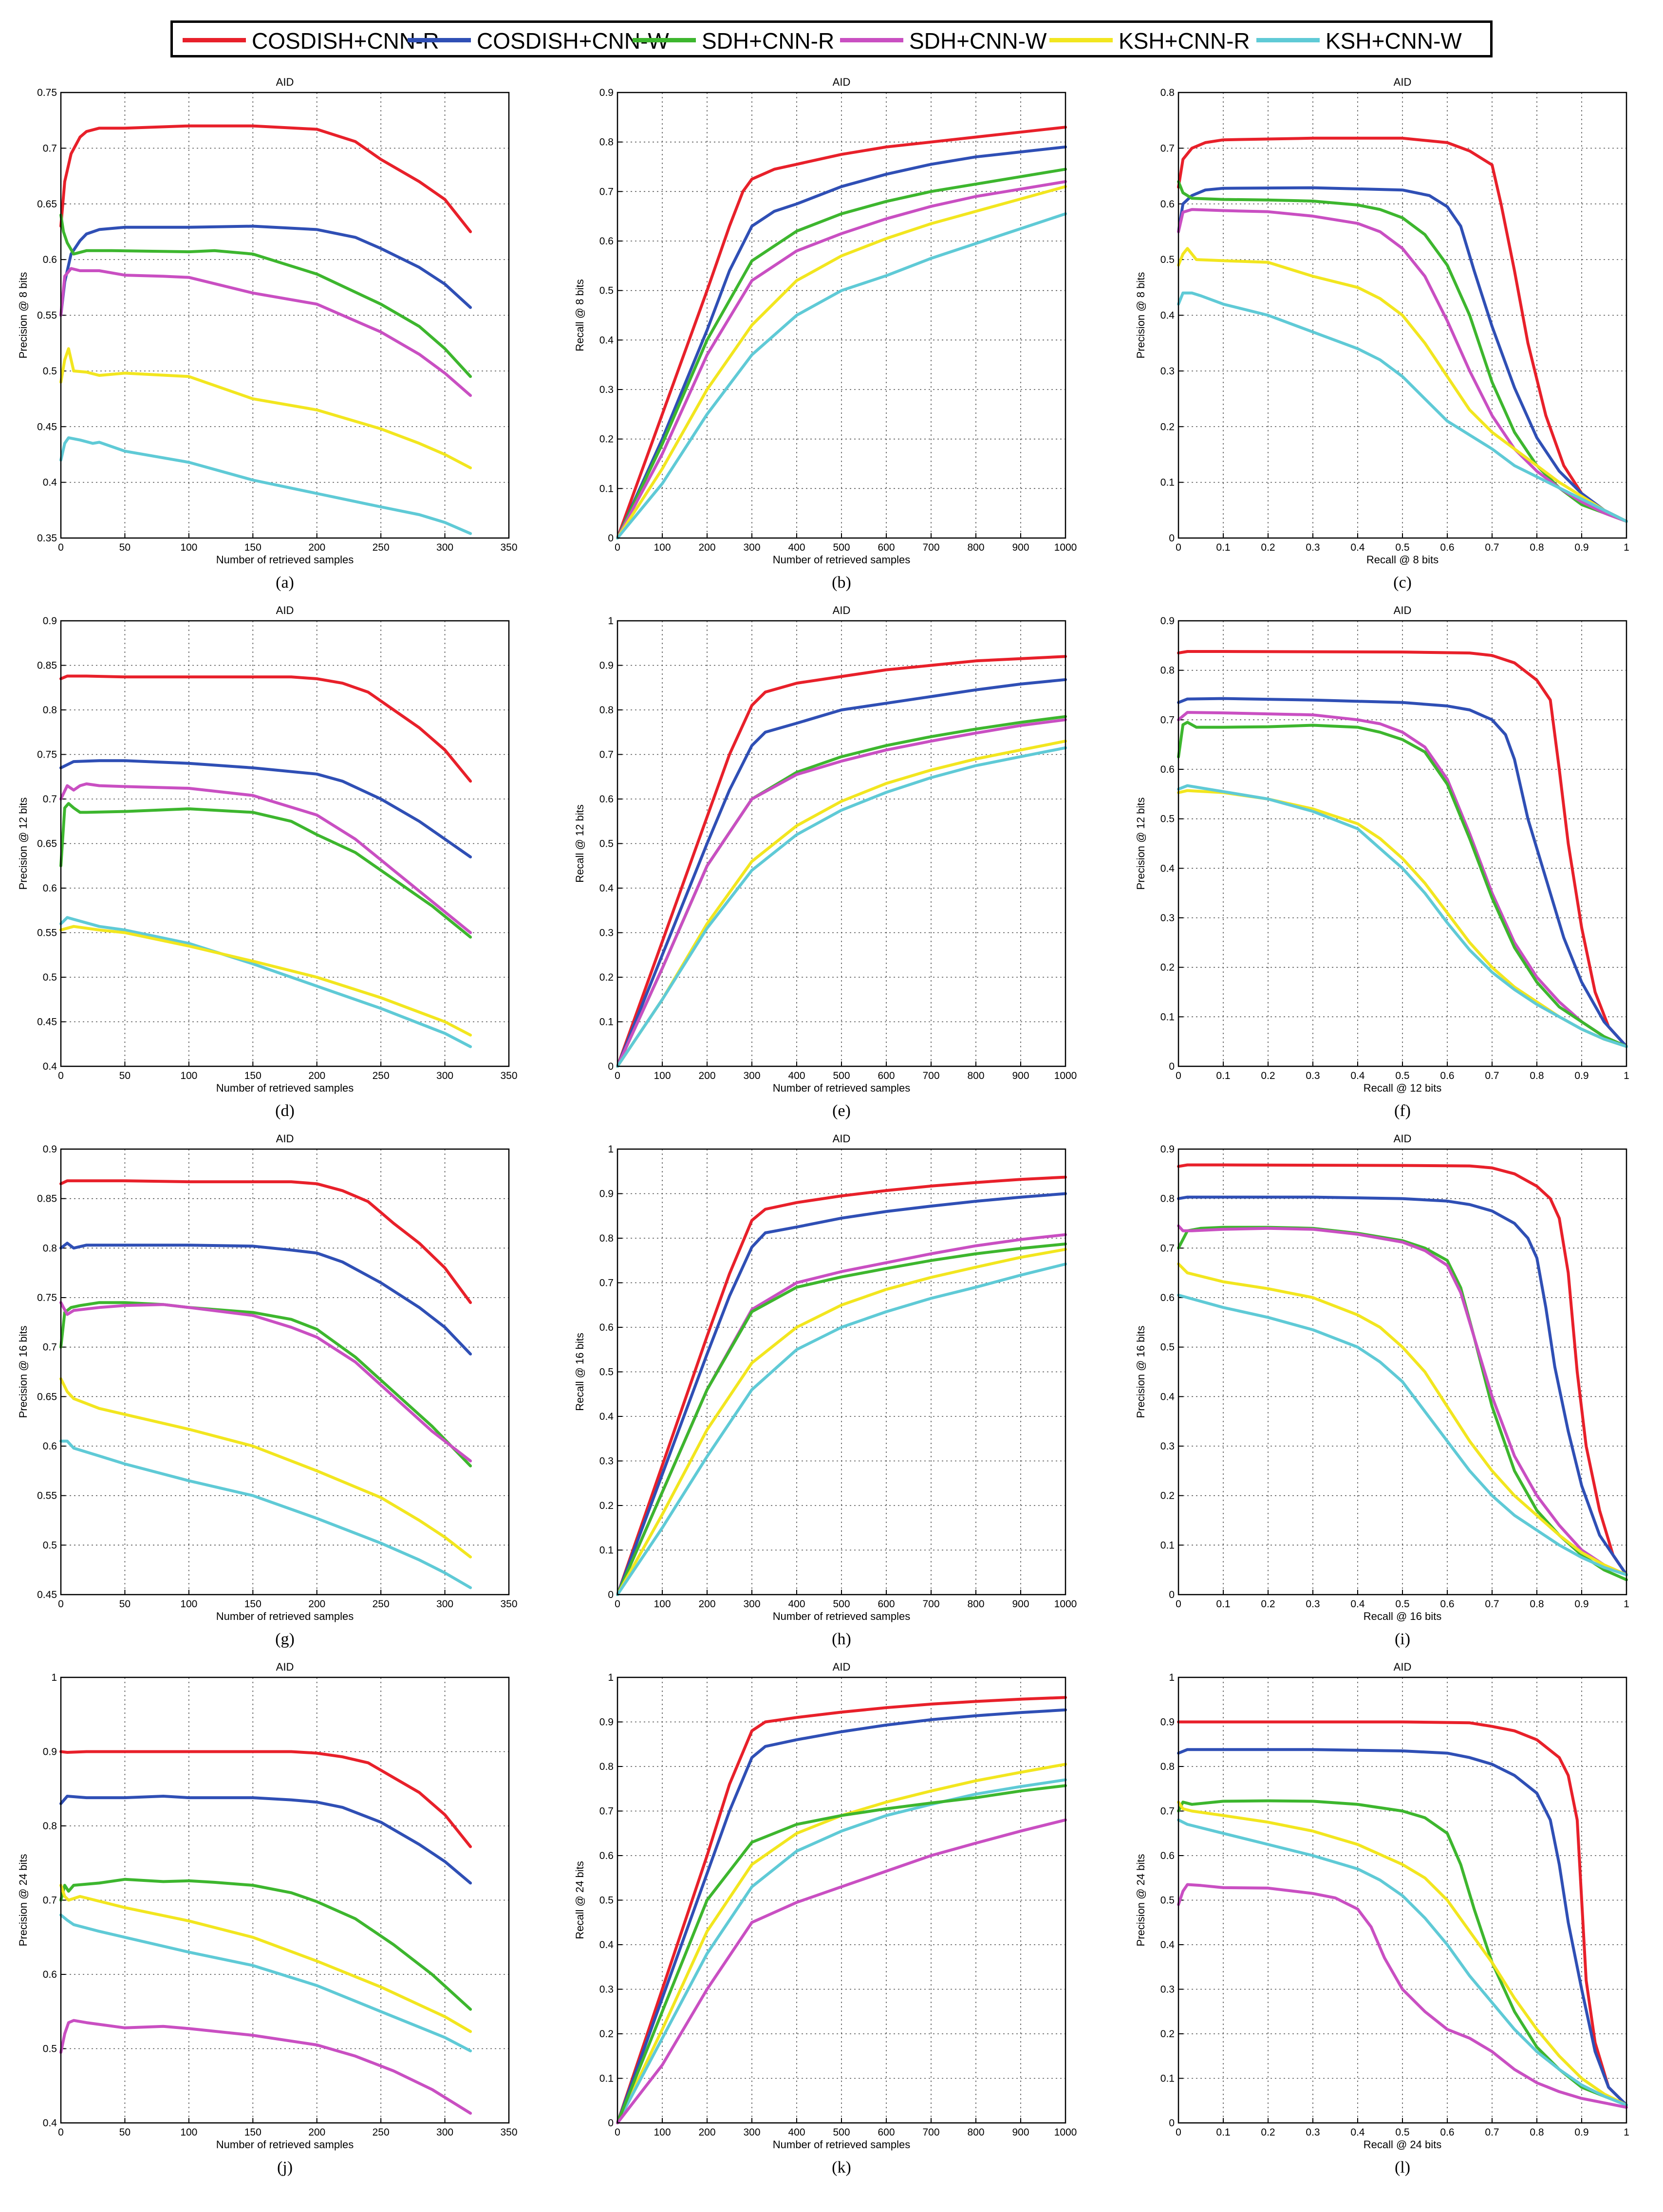 The width and height of the screenshot is (1663, 2212). I want to click on x-tick-label: 700, so click(930, 1604).